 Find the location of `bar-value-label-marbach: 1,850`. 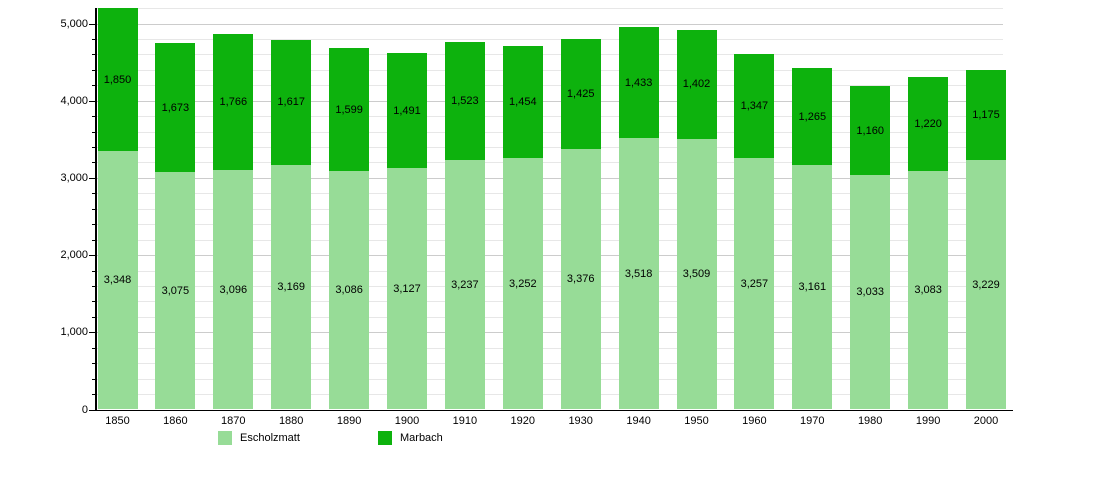

bar-value-label-marbach: 1,850 is located at coordinates (117, 79).